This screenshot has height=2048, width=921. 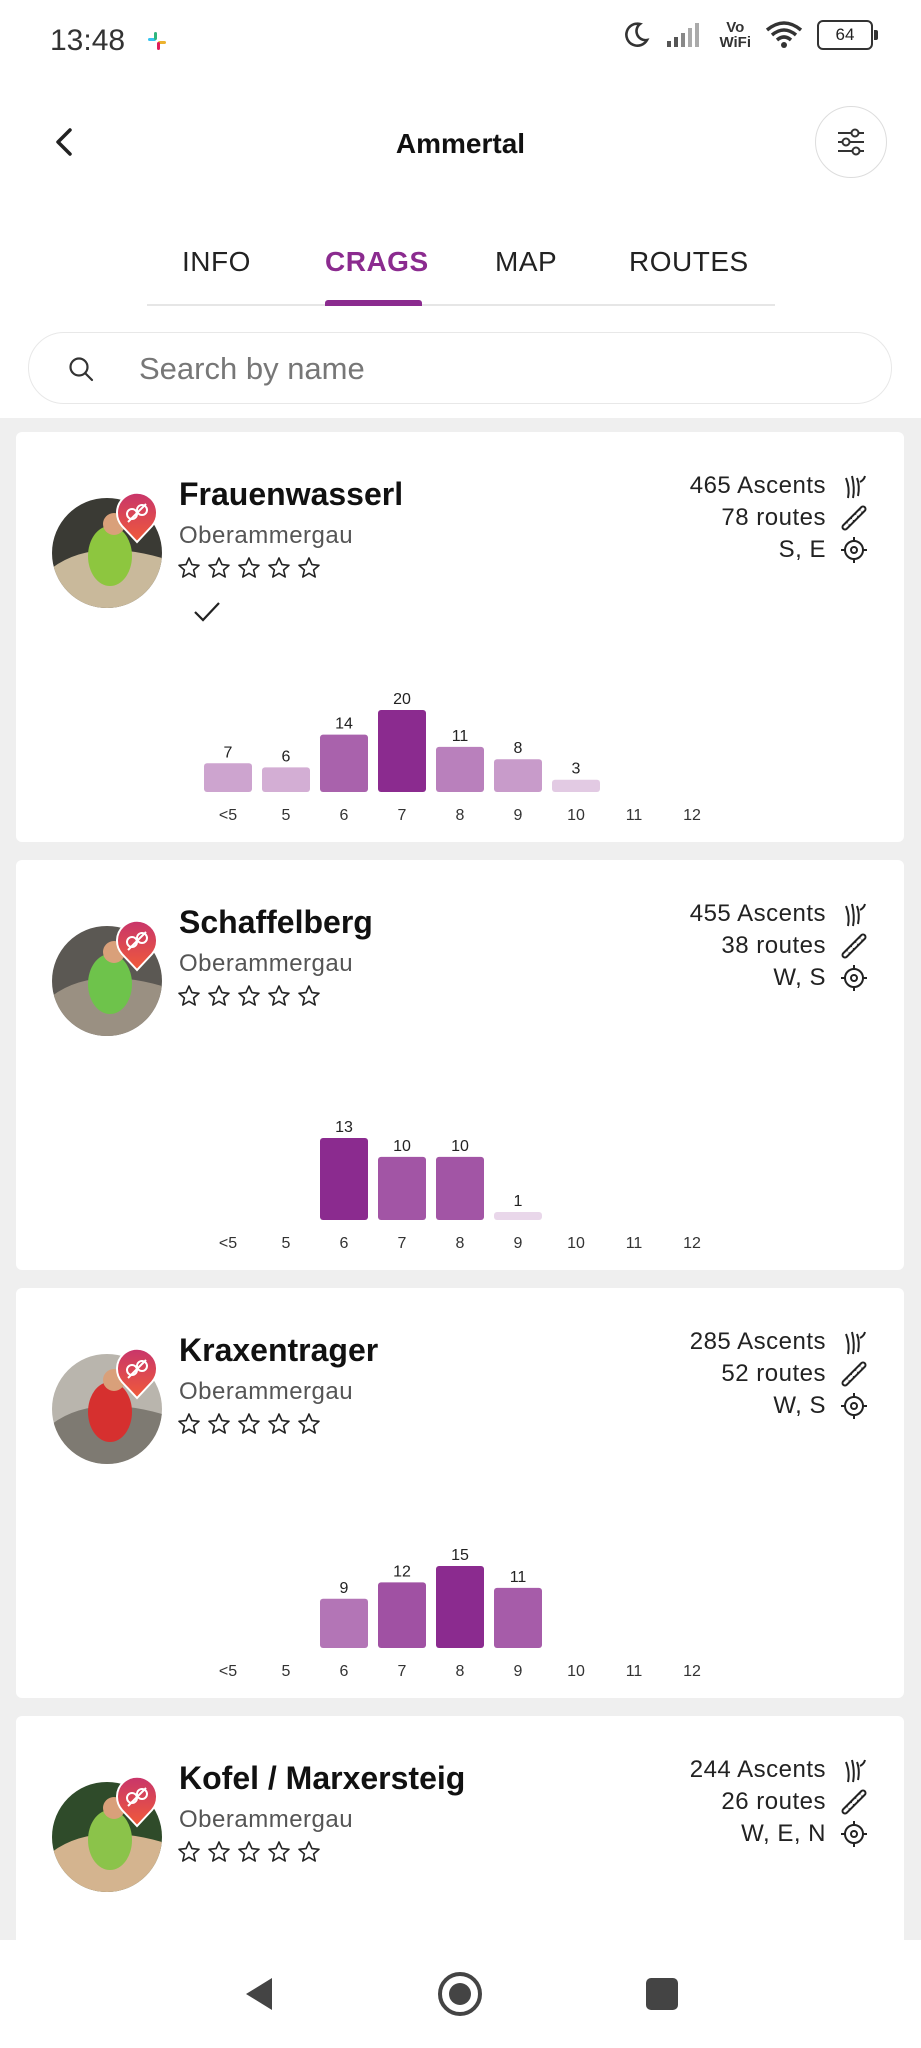 I want to click on rating-stars, so click(x=249, y=568).